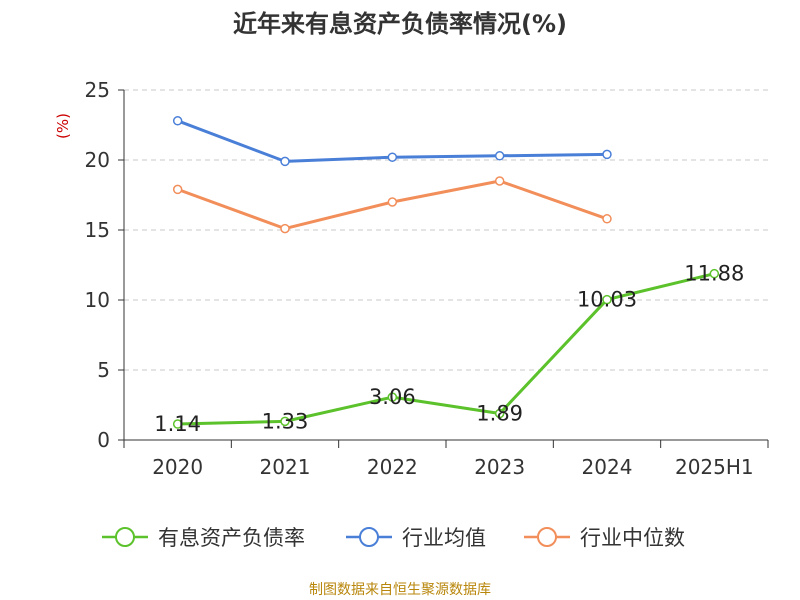 This screenshot has height=600, width=800. I want to click on legend-label: 行业中位数, so click(632, 538).